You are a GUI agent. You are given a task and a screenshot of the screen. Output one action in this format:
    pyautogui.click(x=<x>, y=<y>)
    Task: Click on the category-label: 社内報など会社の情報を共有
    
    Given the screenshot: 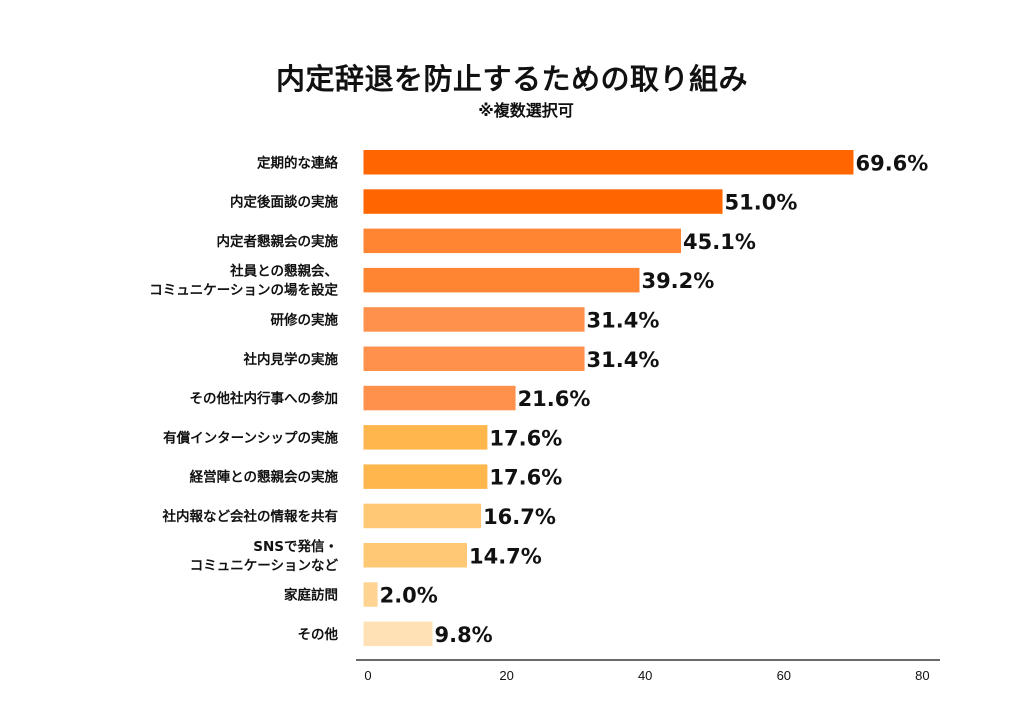 What is the action you would take?
    pyautogui.click(x=250, y=516)
    